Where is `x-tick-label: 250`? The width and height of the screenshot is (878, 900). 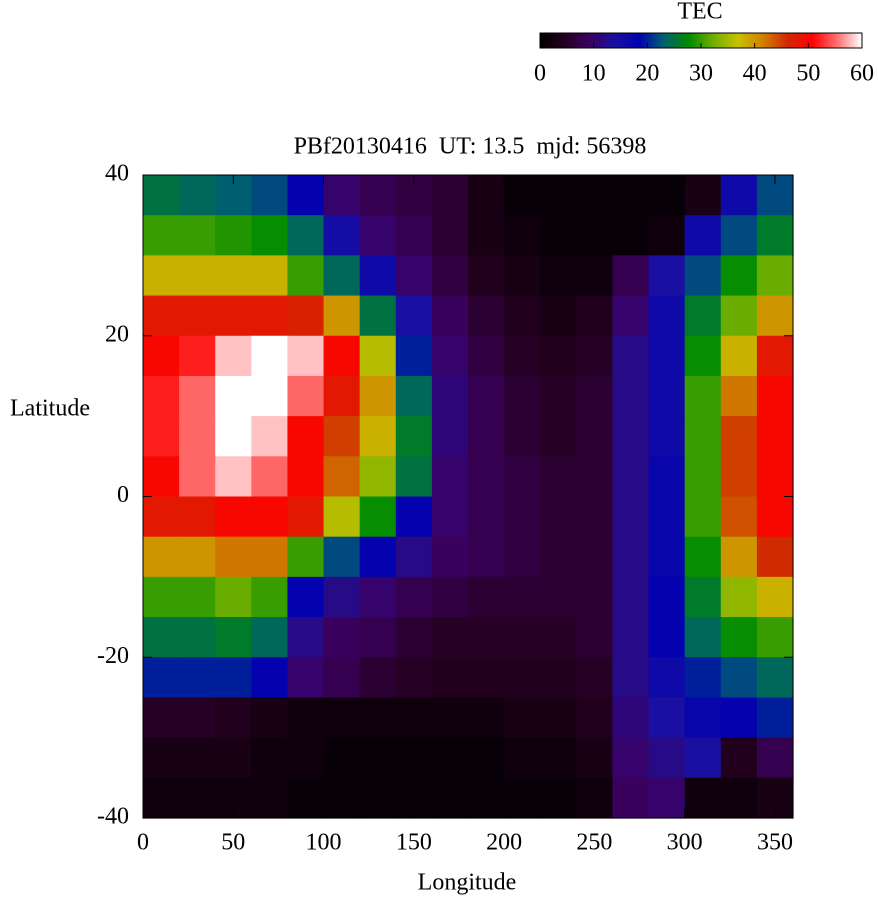
x-tick-label: 250 is located at coordinates (594, 843).